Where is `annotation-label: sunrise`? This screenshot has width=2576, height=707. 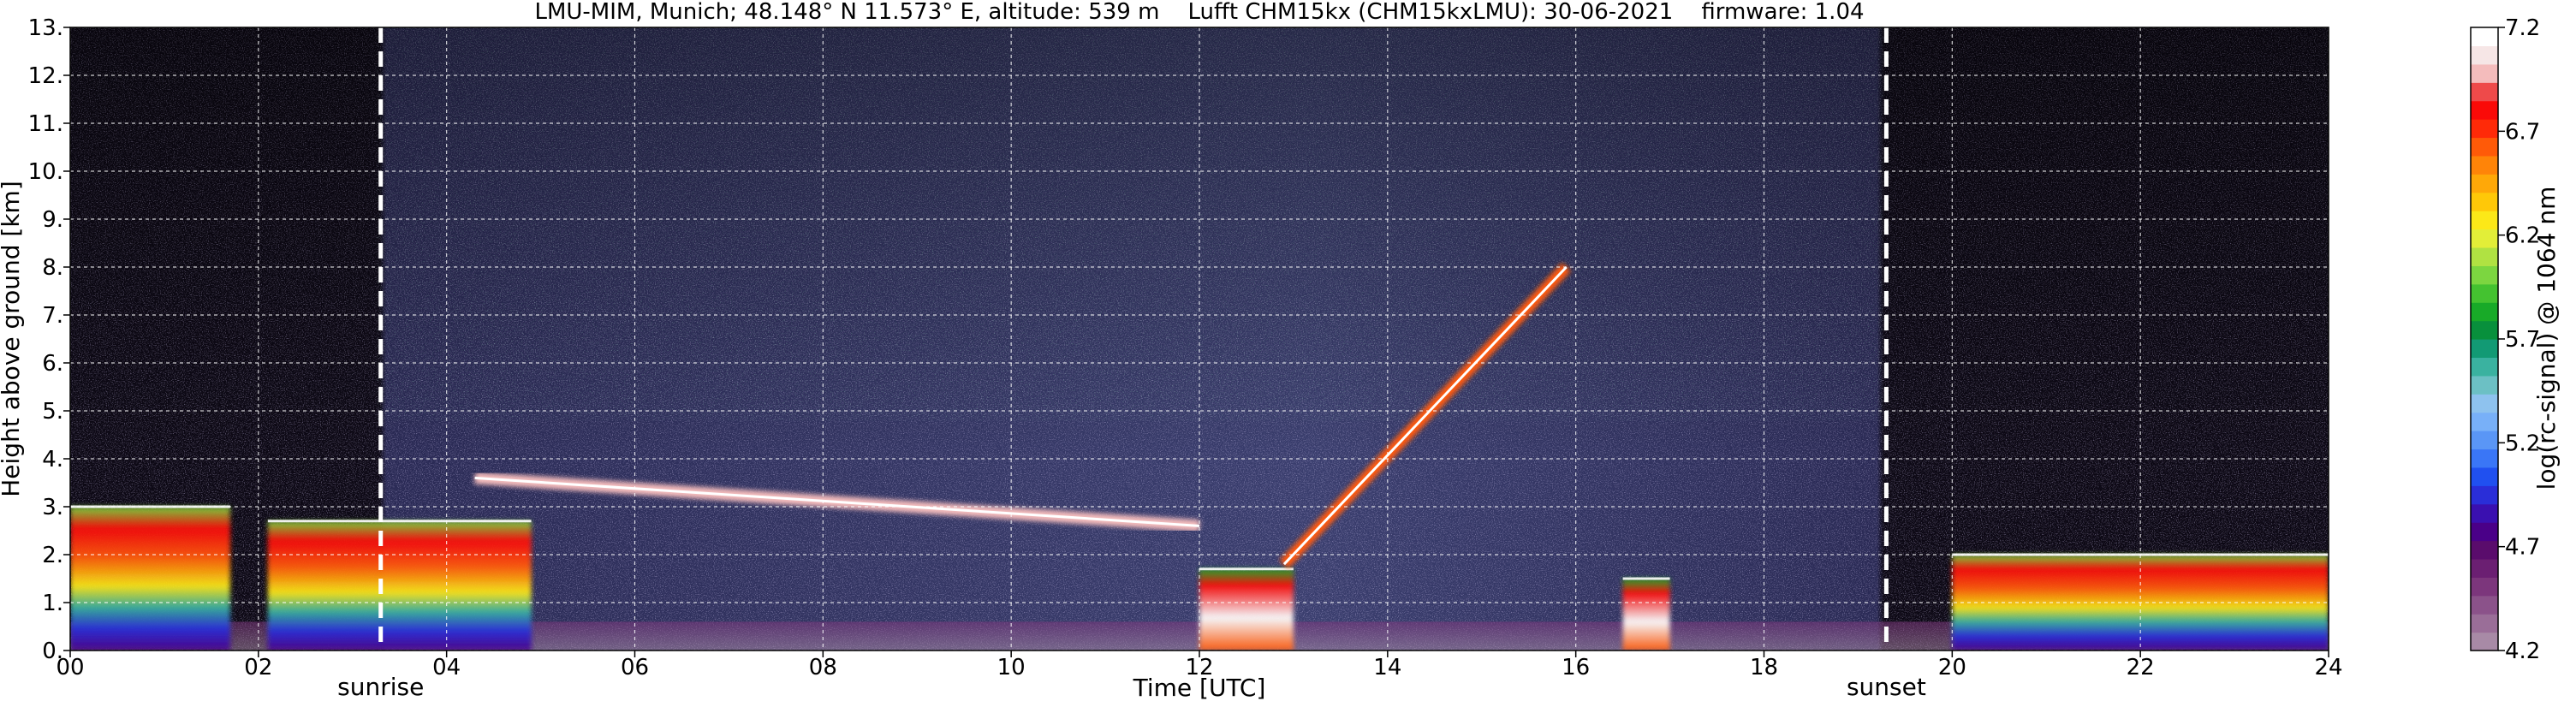
annotation-label: sunrise is located at coordinates (380, 687).